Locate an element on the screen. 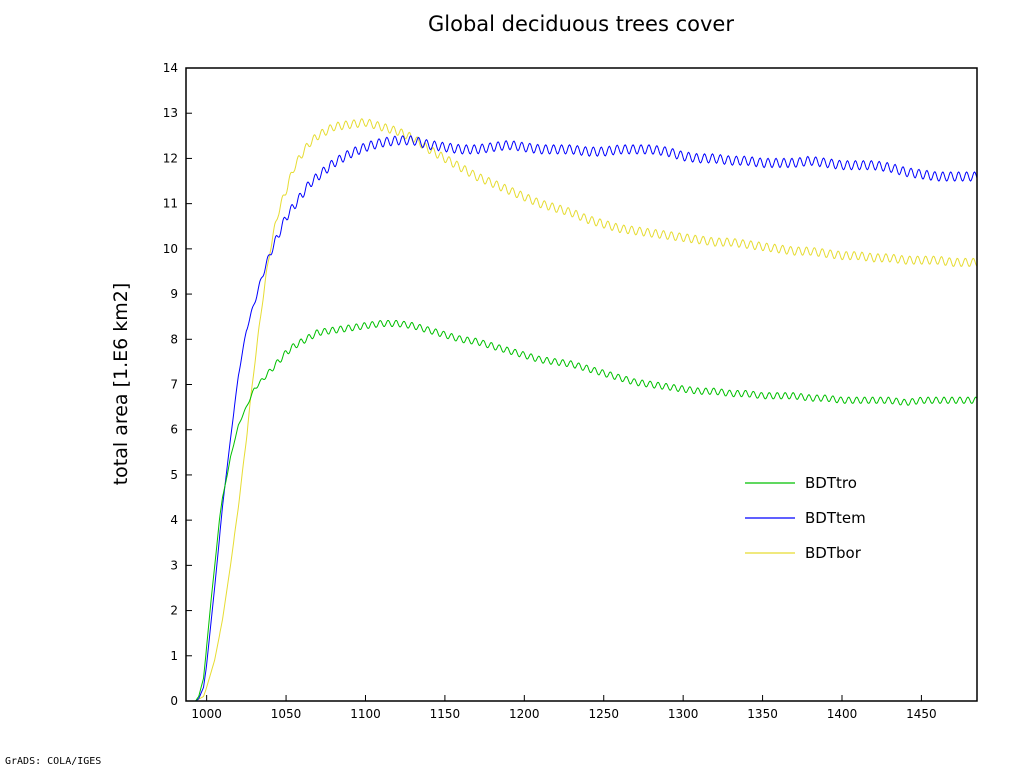 This screenshot has height=768, width=1024. x-tick-label: 1200 is located at coordinates (524, 714).